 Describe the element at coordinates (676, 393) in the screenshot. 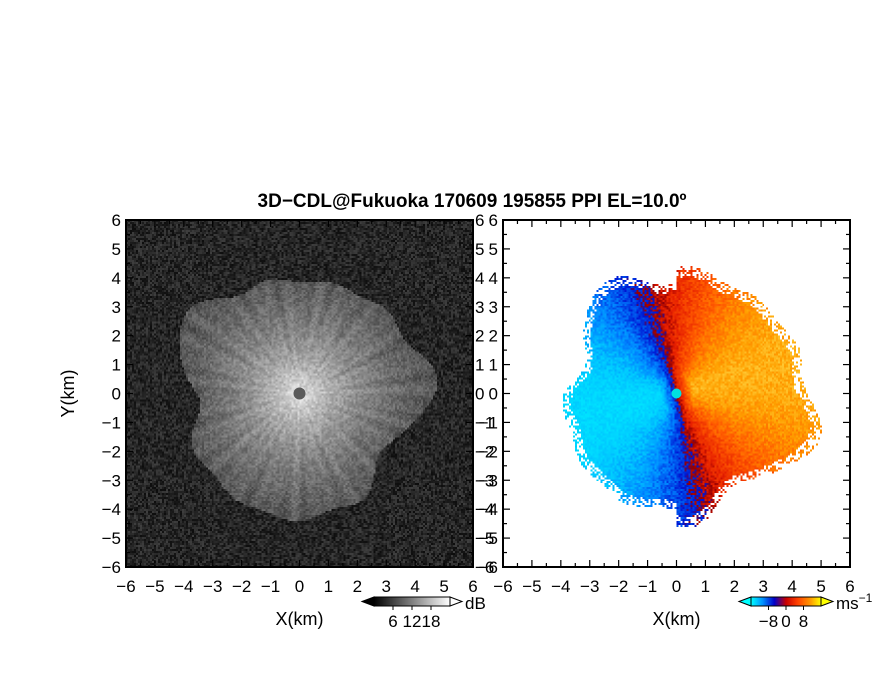

I see `radar-site-marker-velocity` at that location.